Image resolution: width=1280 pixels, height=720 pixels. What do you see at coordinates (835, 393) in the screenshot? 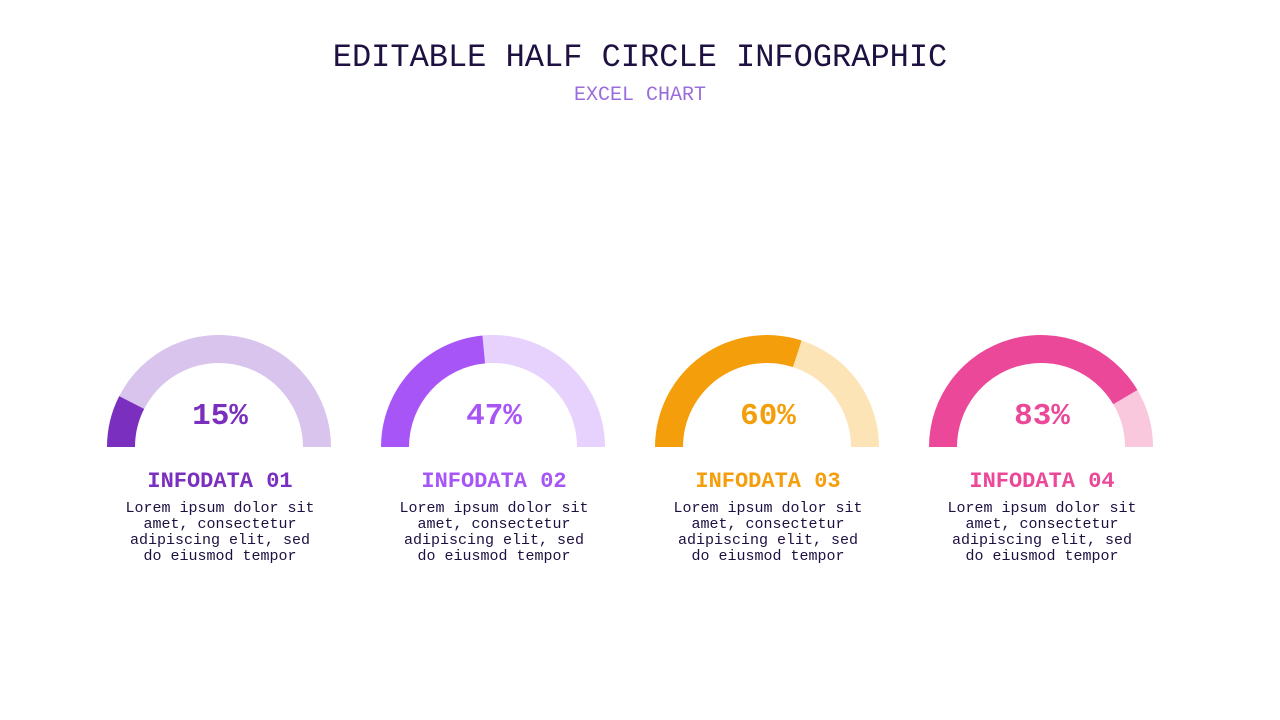
I see `gauge-3-track-arc` at bounding box center [835, 393].